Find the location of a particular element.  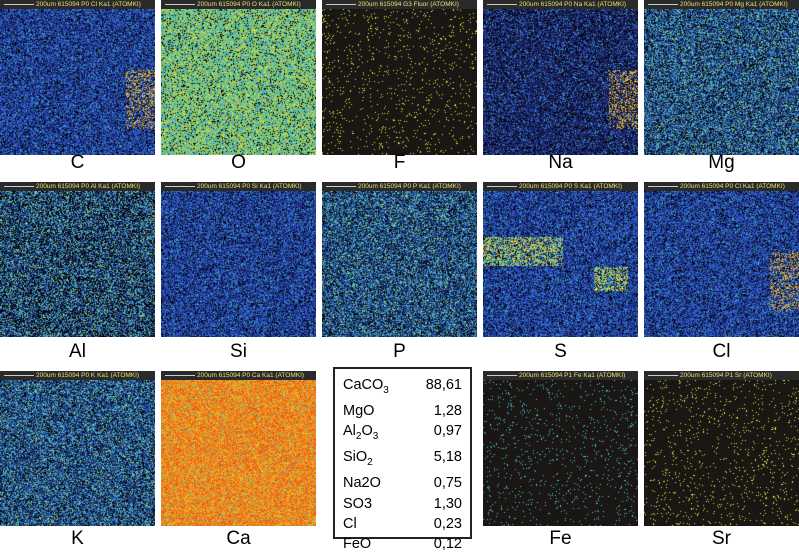

map-header-text: 200um 615094 P1 Sr (ATOMKI) is located at coordinates (726, 375).